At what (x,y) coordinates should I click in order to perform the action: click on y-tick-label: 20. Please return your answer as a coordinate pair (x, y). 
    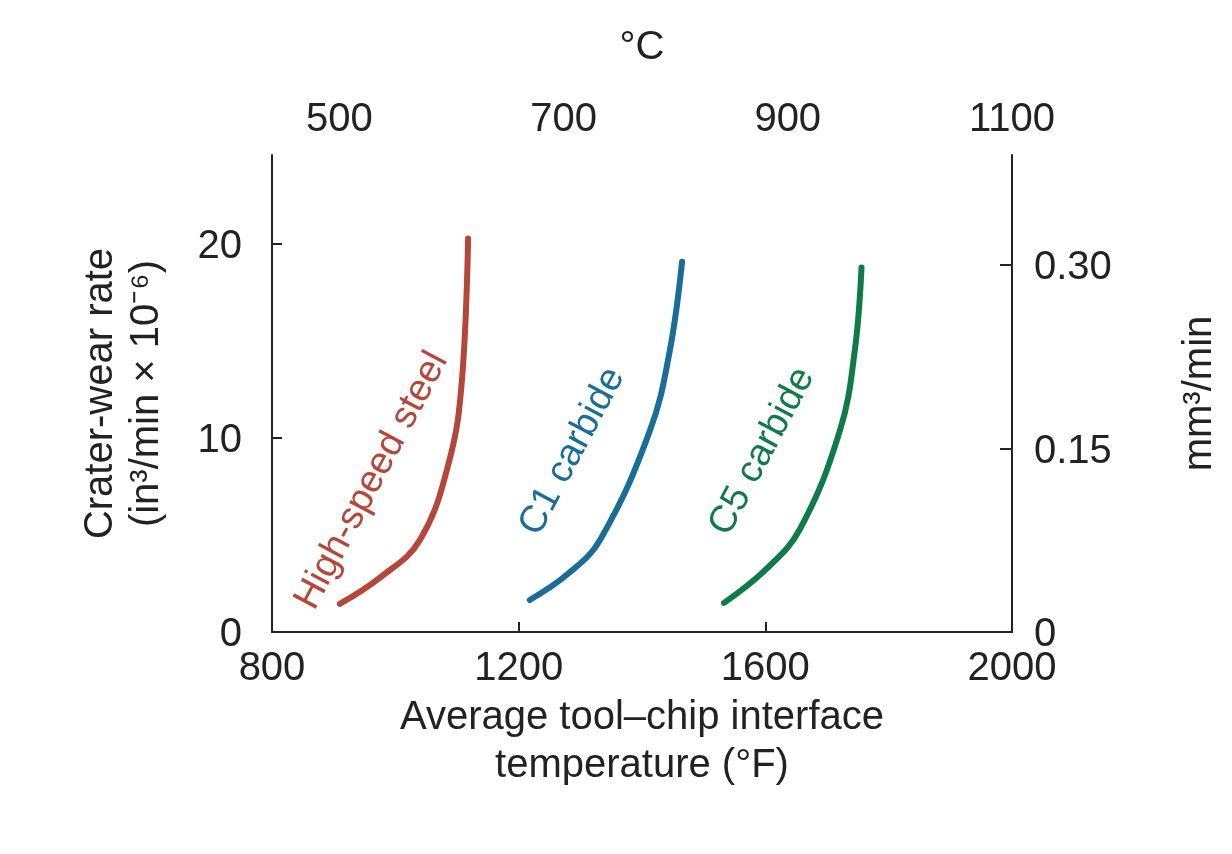
    Looking at the image, I should click on (219, 244).